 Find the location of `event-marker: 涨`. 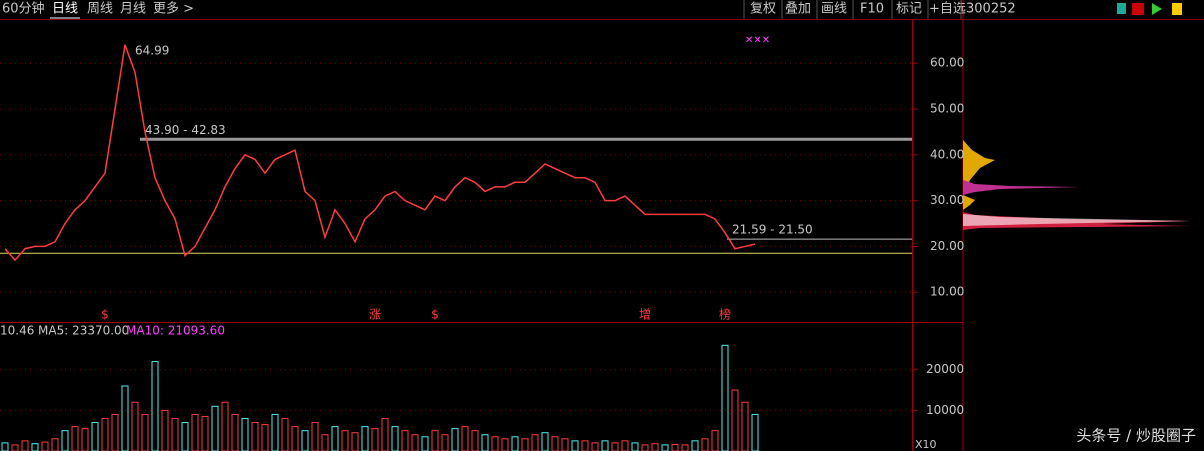

event-marker: 涨 is located at coordinates (375, 314).